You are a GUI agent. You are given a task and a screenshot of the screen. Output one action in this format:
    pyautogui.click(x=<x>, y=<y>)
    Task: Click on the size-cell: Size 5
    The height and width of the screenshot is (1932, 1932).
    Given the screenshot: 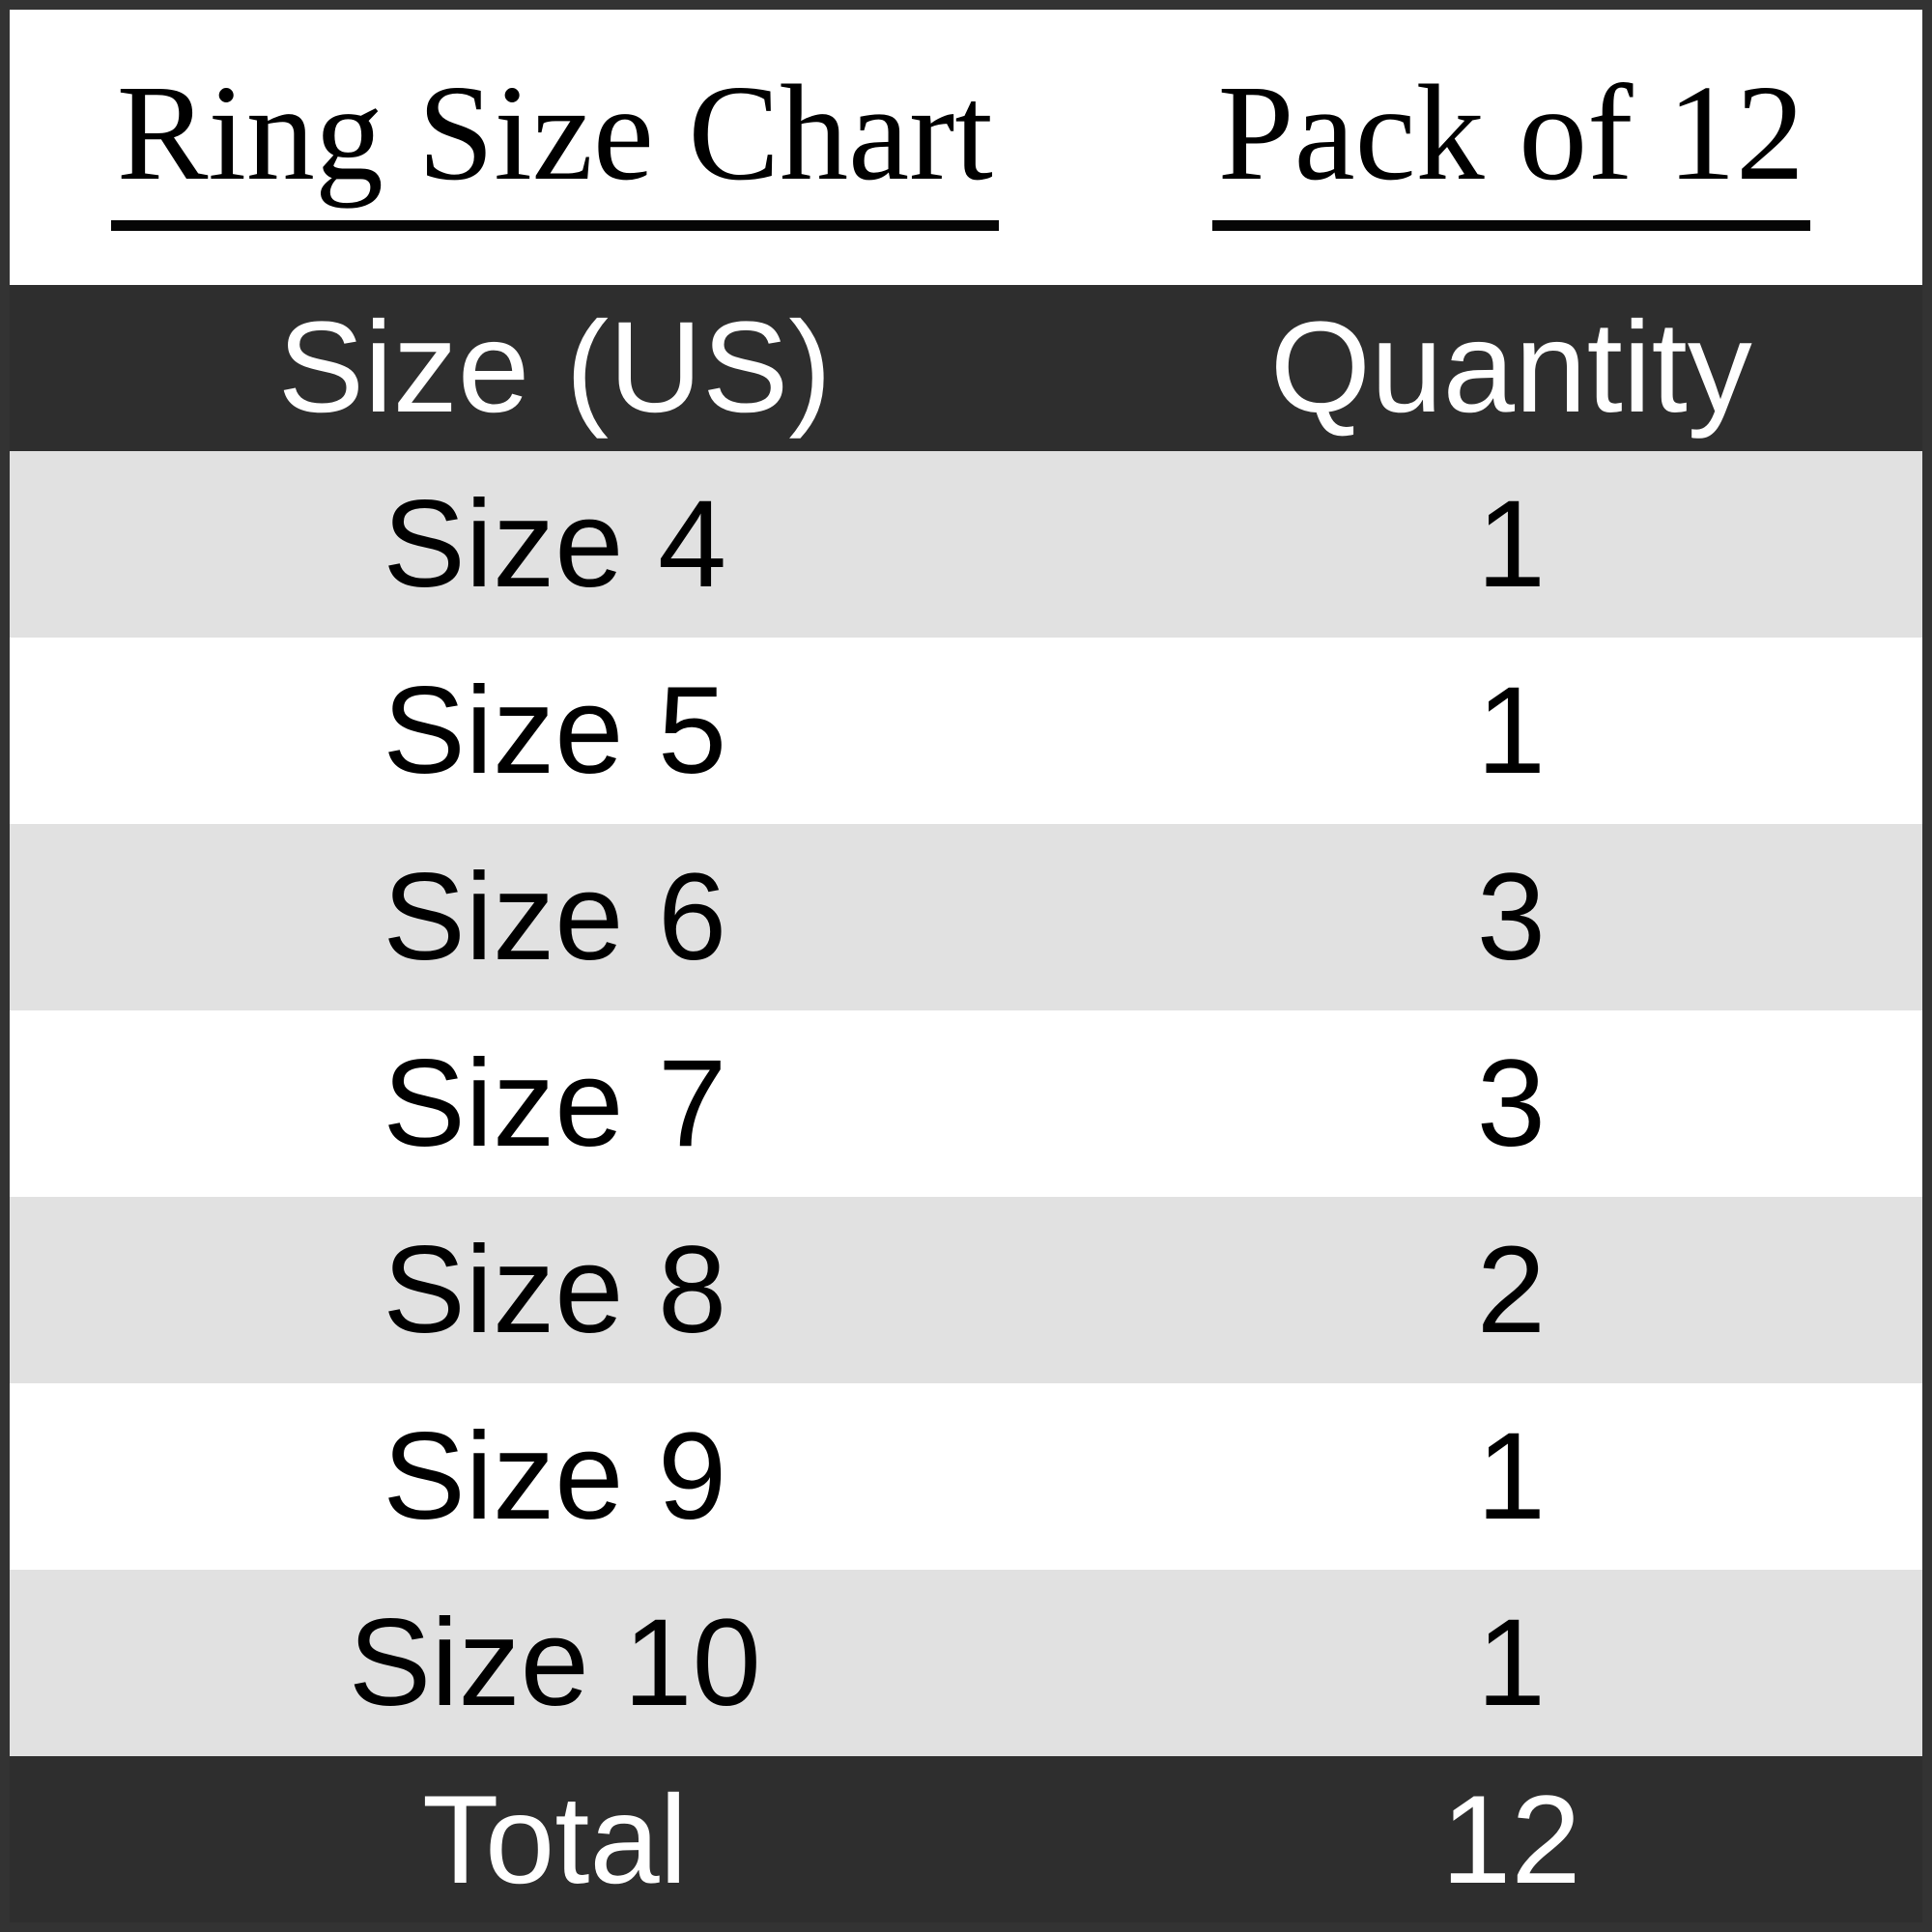 What is the action you would take?
    pyautogui.click(x=555, y=730)
    